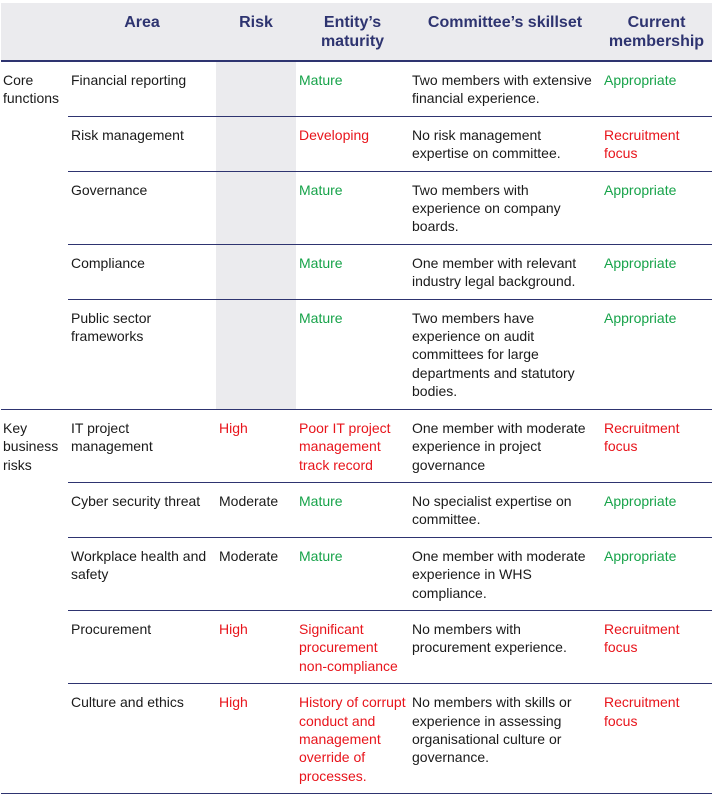 Image resolution: width=723 pixels, height=794 pixels. What do you see at coordinates (505, 510) in the screenshot?
I see `skillset-cell: No specialist expertise on committee.` at bounding box center [505, 510].